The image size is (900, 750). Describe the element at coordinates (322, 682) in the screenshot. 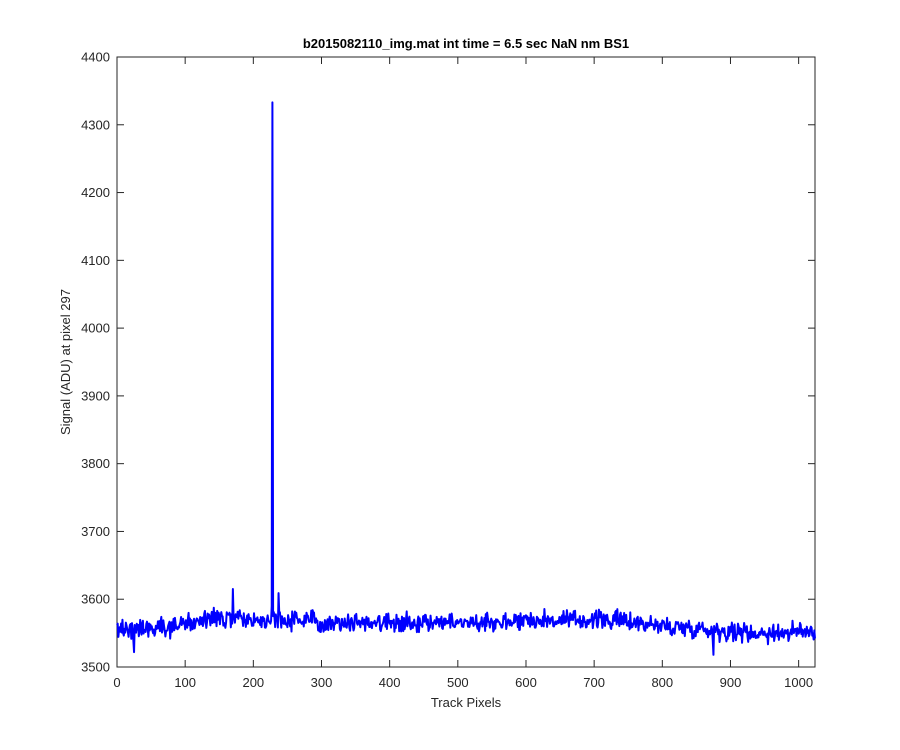

I see `x-tick-label: 300` at that location.